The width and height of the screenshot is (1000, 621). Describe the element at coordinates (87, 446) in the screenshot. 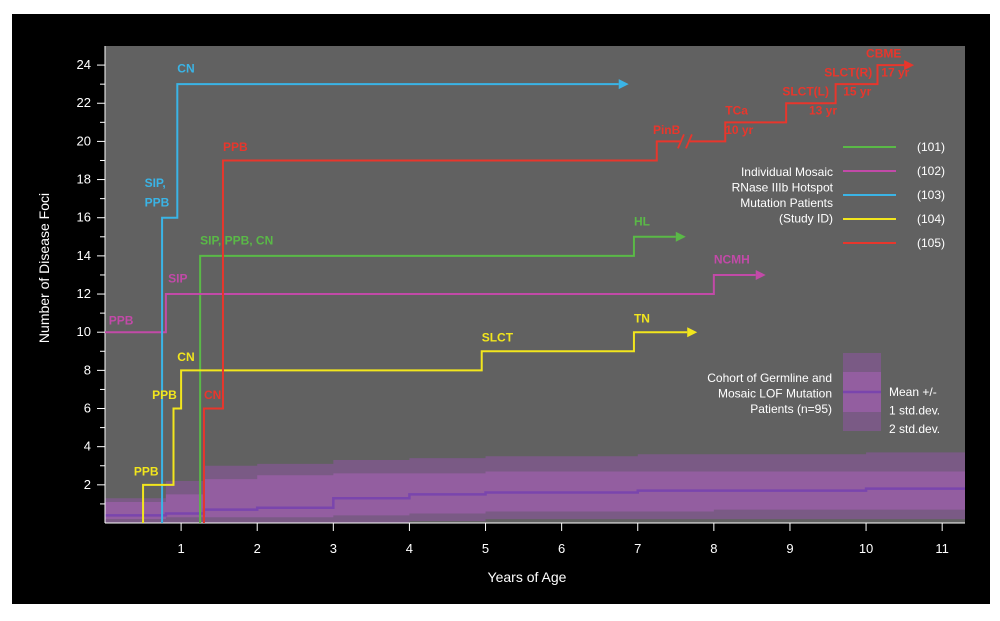

I see `y-tick-label: 4` at that location.